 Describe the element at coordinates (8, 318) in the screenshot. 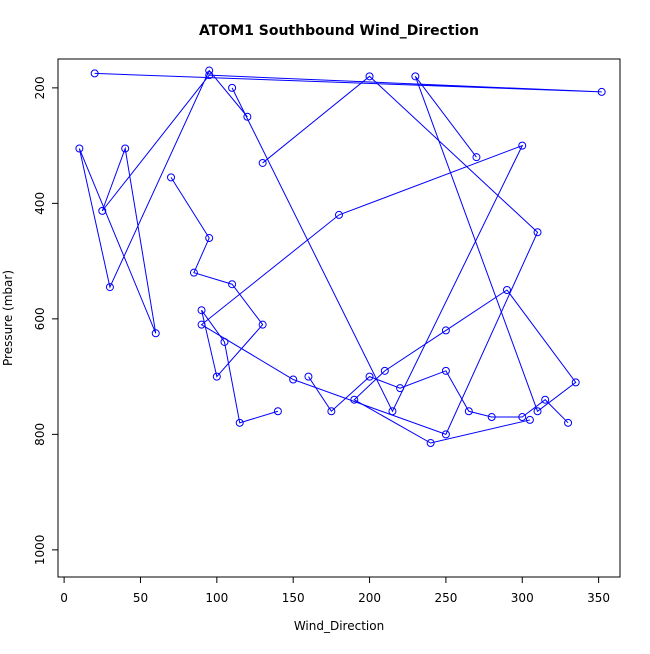

I see `y-axis-label: Pressure (mbar)` at that location.